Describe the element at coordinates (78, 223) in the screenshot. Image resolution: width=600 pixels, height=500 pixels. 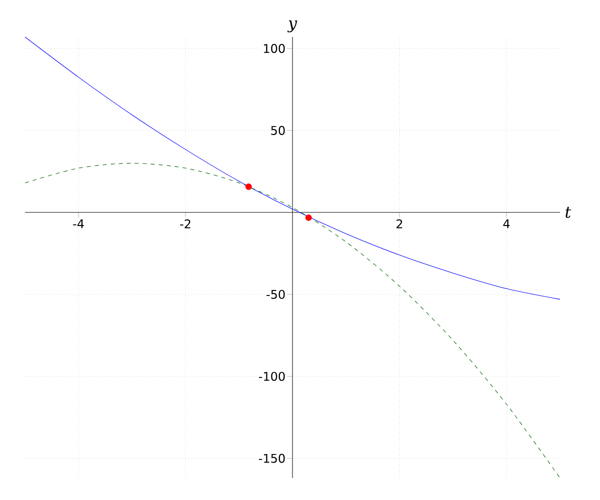
I see `x-tick-label: -4` at that location.